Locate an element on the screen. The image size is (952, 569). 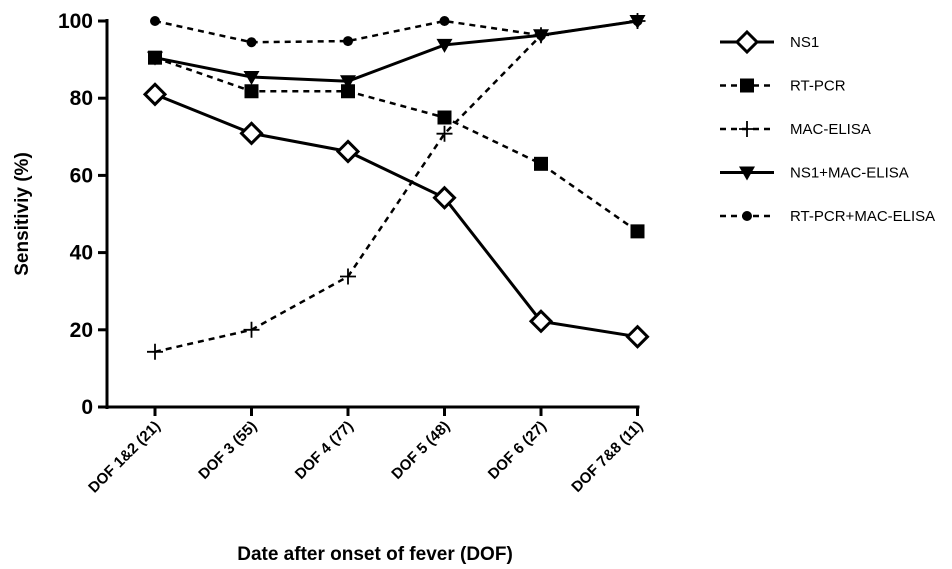
legend-label: NS1 is located at coordinates (804, 42).